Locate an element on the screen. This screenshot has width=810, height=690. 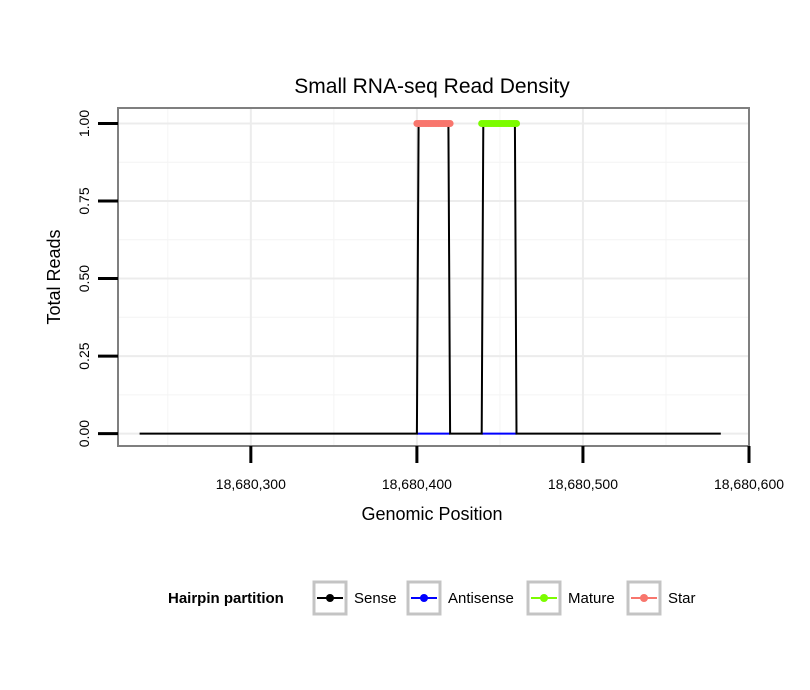
legend-label: Star is located at coordinates (682, 598).